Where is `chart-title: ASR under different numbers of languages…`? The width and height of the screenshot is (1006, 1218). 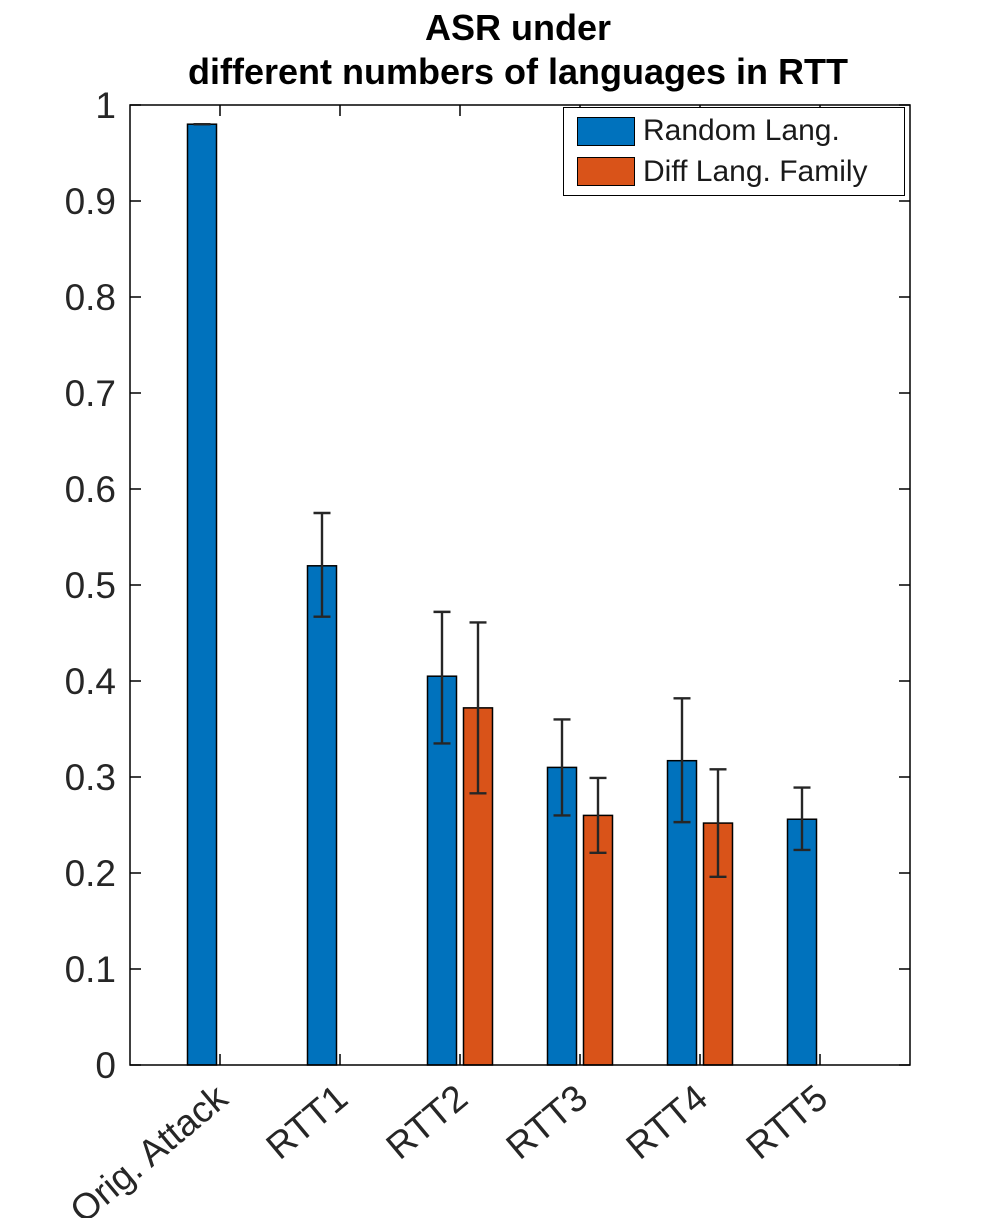 chart-title: ASR under different numbers of languages… is located at coordinates (518, 50).